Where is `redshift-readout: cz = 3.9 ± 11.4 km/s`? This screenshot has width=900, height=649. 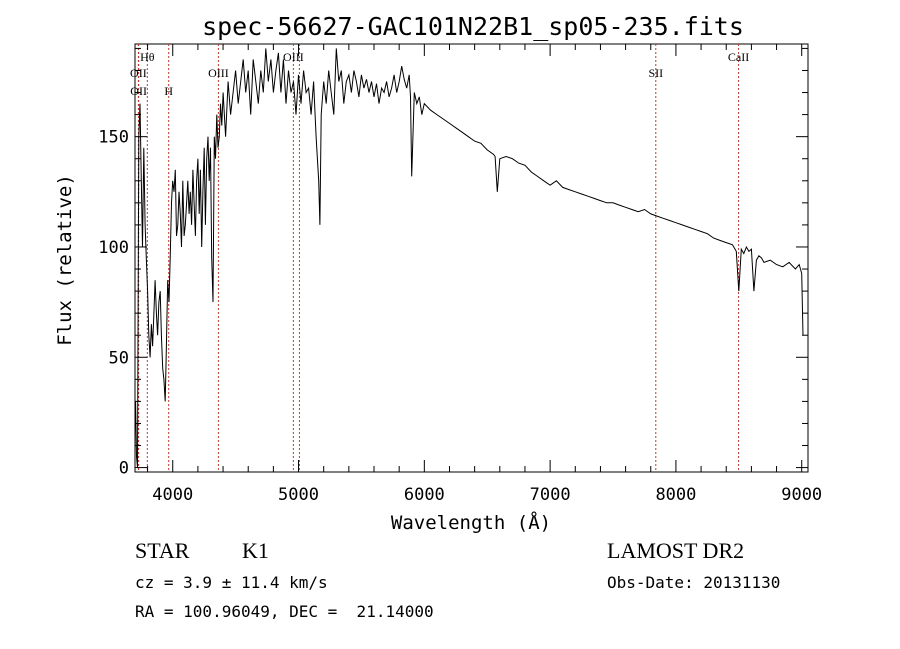 redshift-readout: cz = 3.9 ± 11.4 km/s is located at coordinates (231, 582).